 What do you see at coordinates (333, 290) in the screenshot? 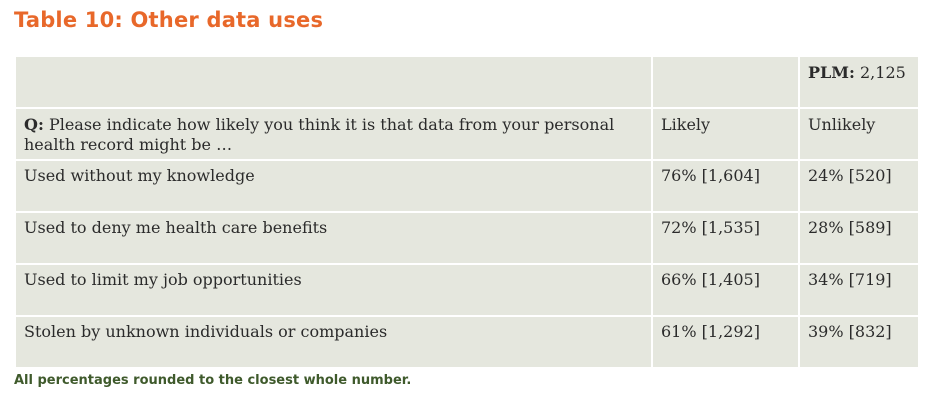
I see `row-label: Used to limit my job opportunities` at bounding box center [333, 290].